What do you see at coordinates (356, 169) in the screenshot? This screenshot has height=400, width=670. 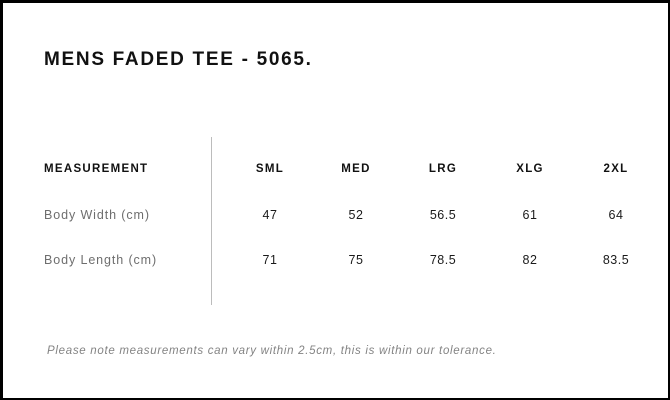 I see `column-header-med: MED` at bounding box center [356, 169].